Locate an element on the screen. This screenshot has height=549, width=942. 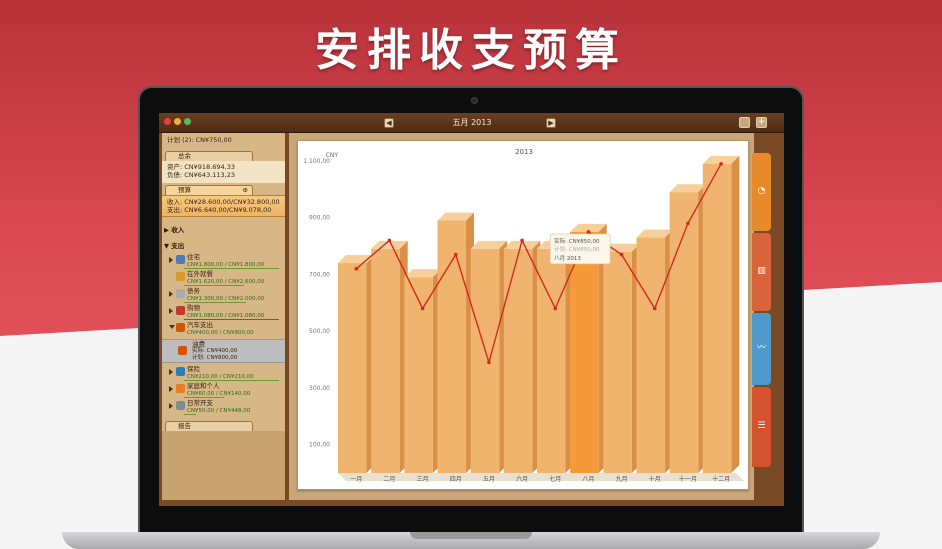
x-tick-label: 十月 is located at coordinates (655, 479).